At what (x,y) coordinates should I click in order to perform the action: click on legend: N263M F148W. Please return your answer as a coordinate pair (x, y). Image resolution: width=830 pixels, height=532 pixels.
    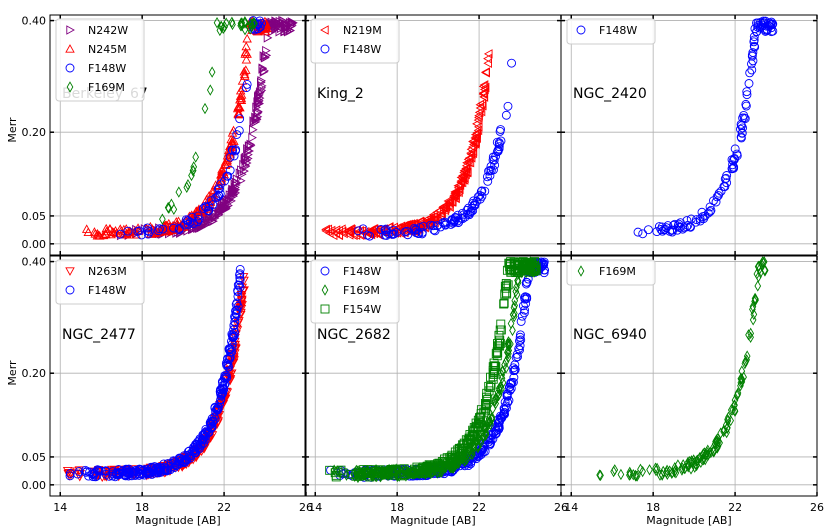
    Looking at the image, I should click on (100, 282).